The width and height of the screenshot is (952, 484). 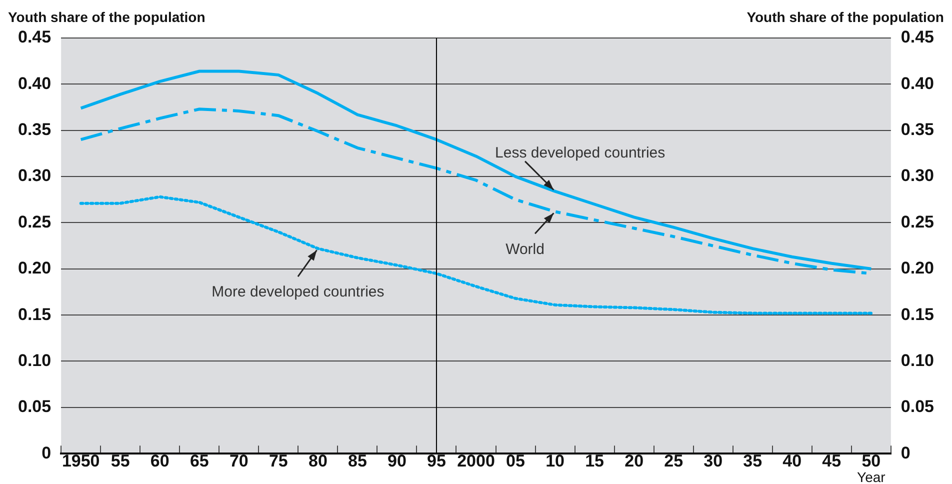 I want to click on x-tick-label: 55, so click(x=120, y=460).